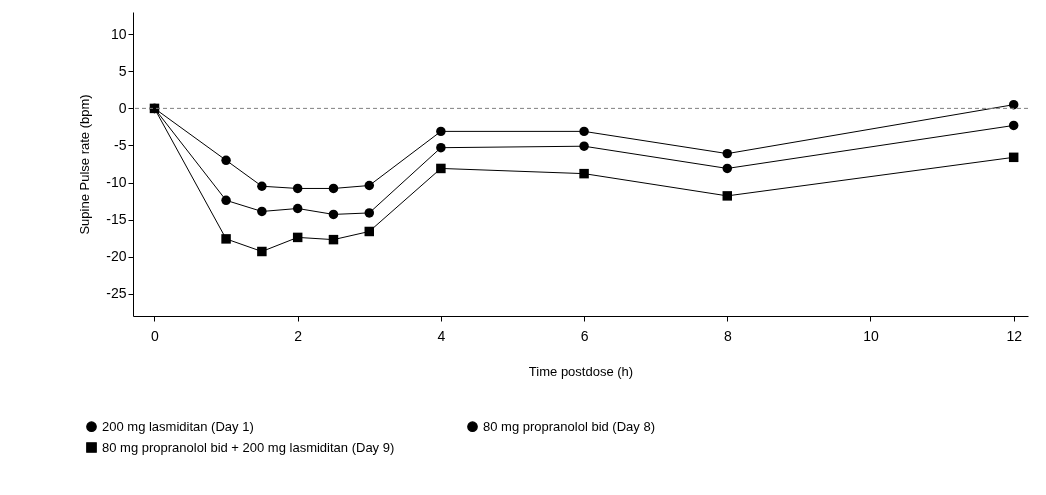 The image size is (1046, 495). I want to click on legend-label: 80 mg propranolol bid + 200 mg lasmiditan (Day 9), so click(248, 447).